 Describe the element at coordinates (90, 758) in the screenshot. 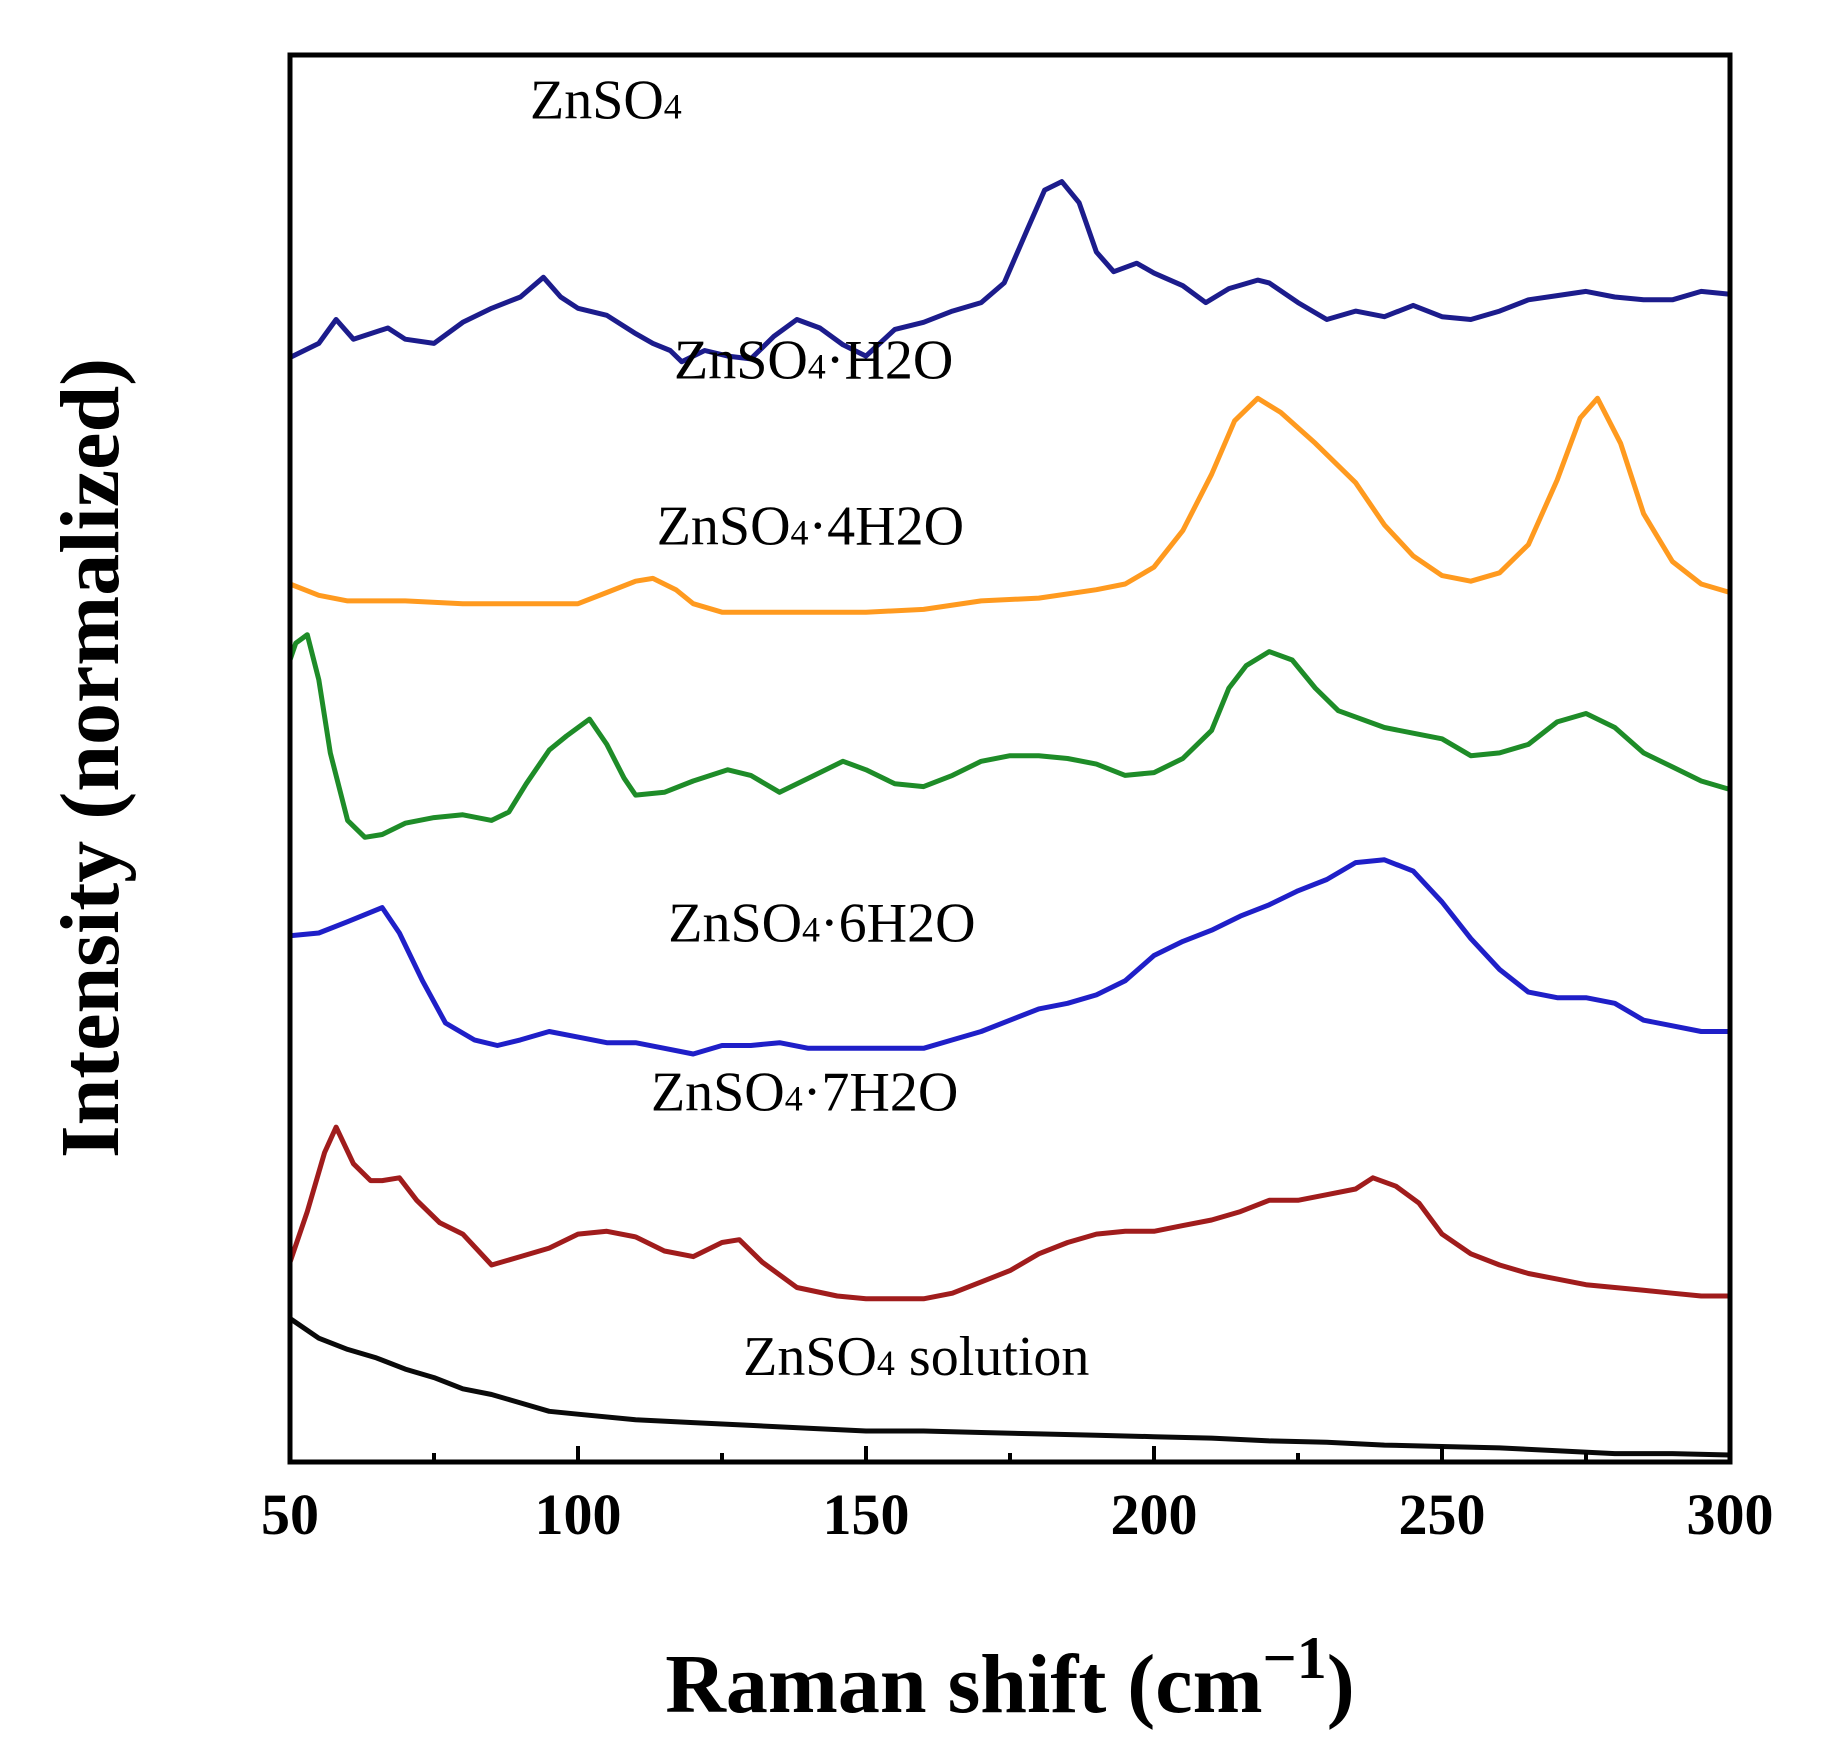

I see `y-axis-title: Intensity (normalized)` at that location.